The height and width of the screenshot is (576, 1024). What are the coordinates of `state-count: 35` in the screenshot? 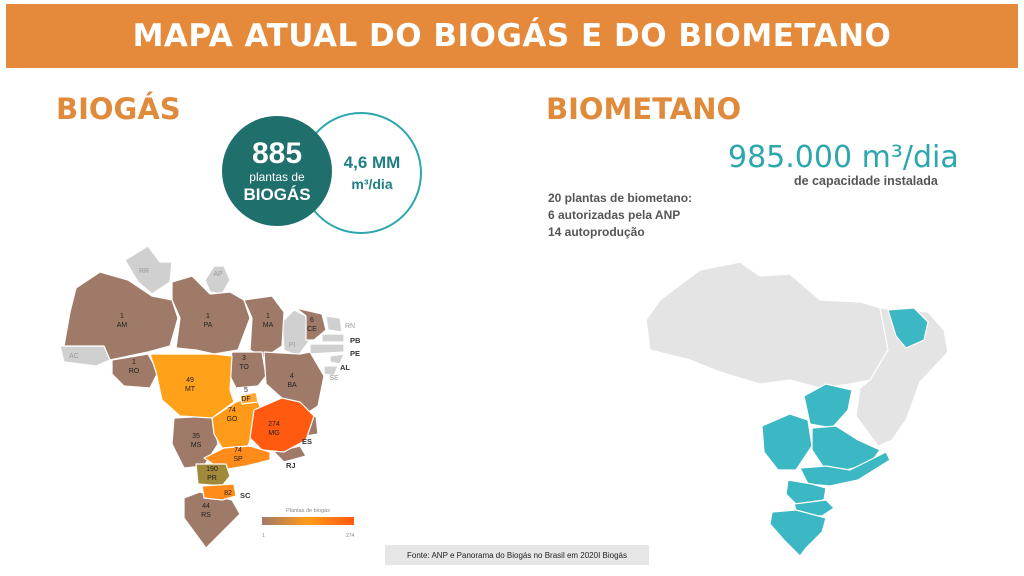 It's located at (196, 436).